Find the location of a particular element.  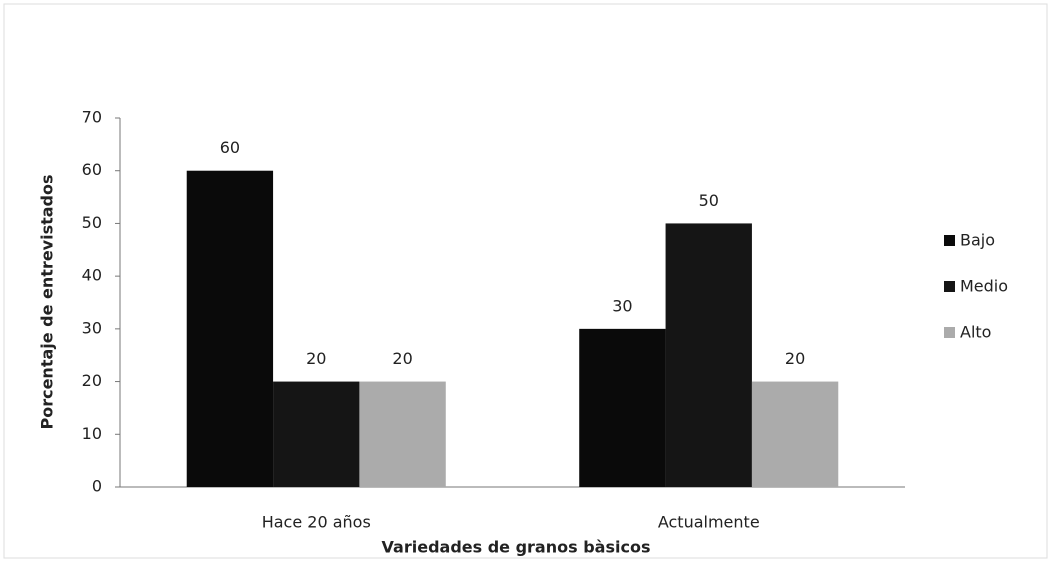

data-label: 30 is located at coordinates (622, 305).